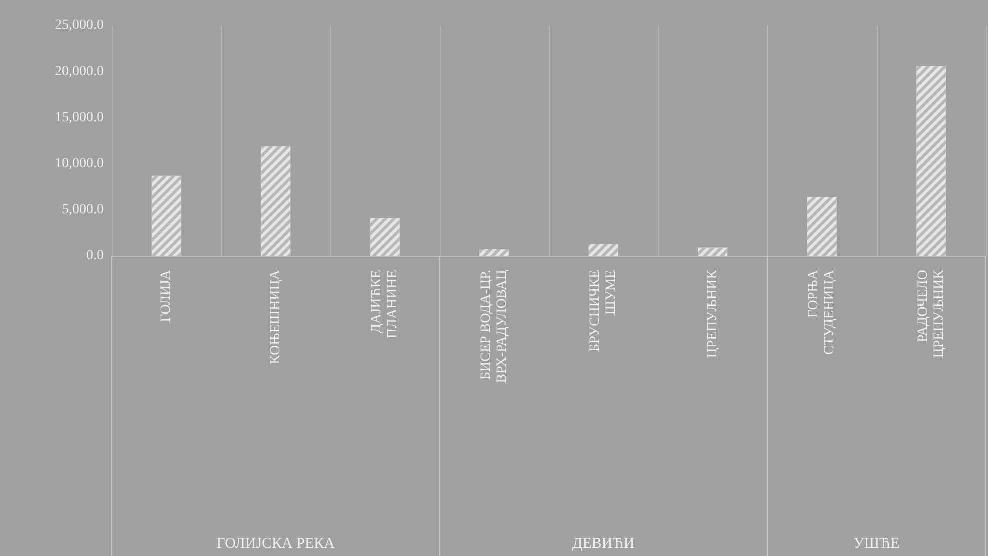  Describe the element at coordinates (604, 311) in the screenshot. I see `x-tick-label: БРУСНИЧКЕ ШУМЕ` at that location.